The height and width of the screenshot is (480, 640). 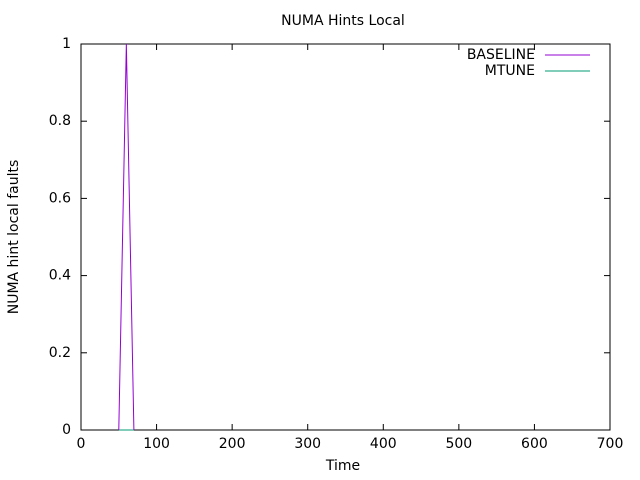 I want to click on y-tick-label: 0.2, so click(x=60, y=353).